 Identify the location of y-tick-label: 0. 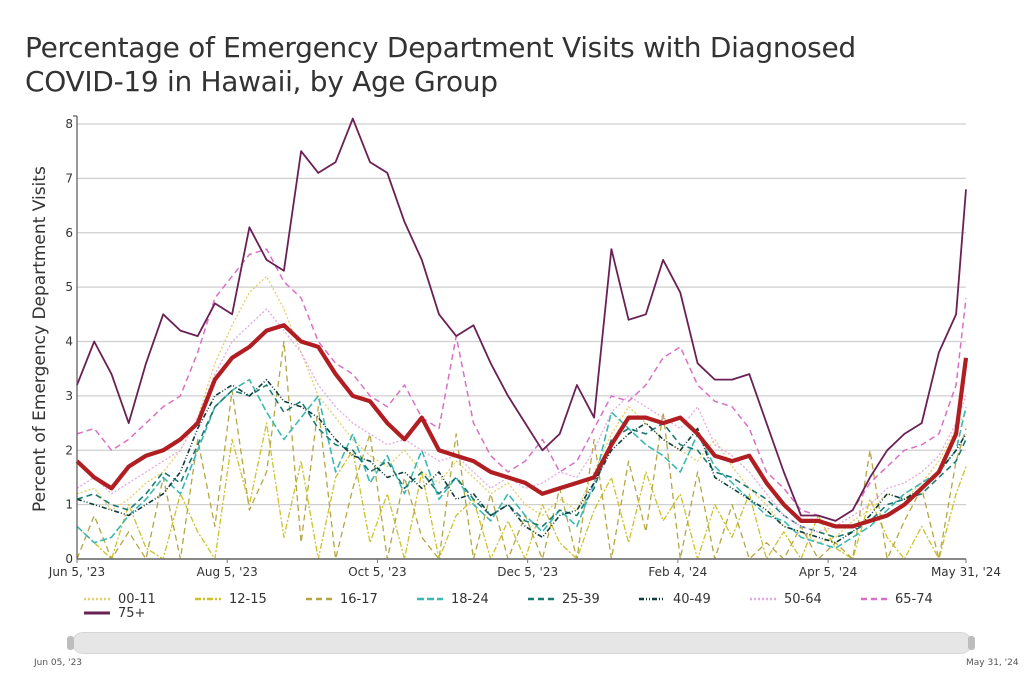
(69, 559).